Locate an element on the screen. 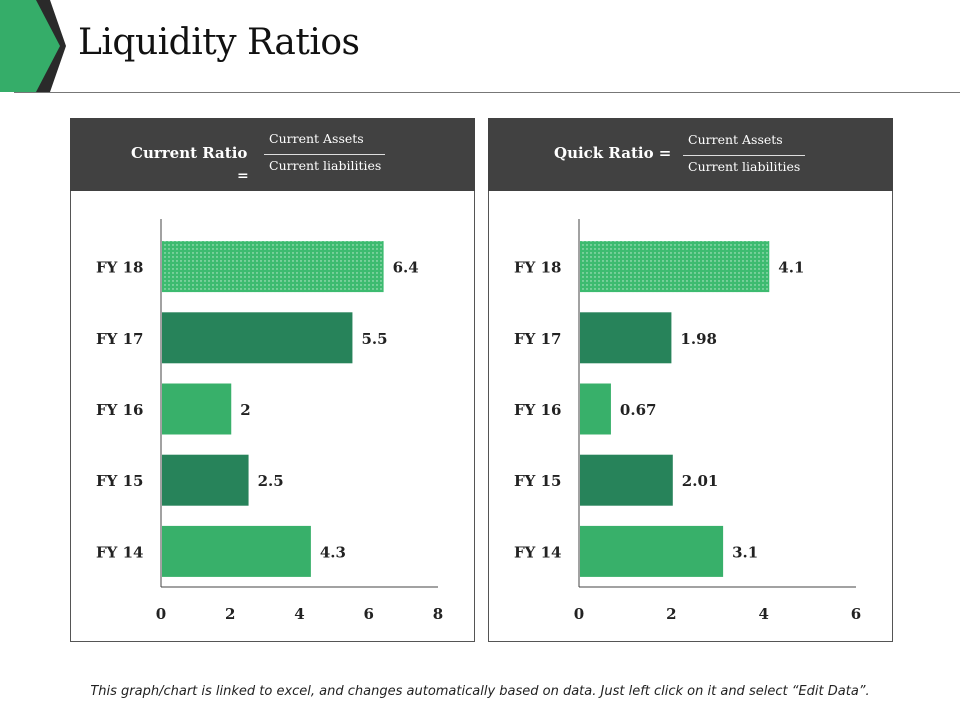  equals-sign: = is located at coordinates (243, 176).